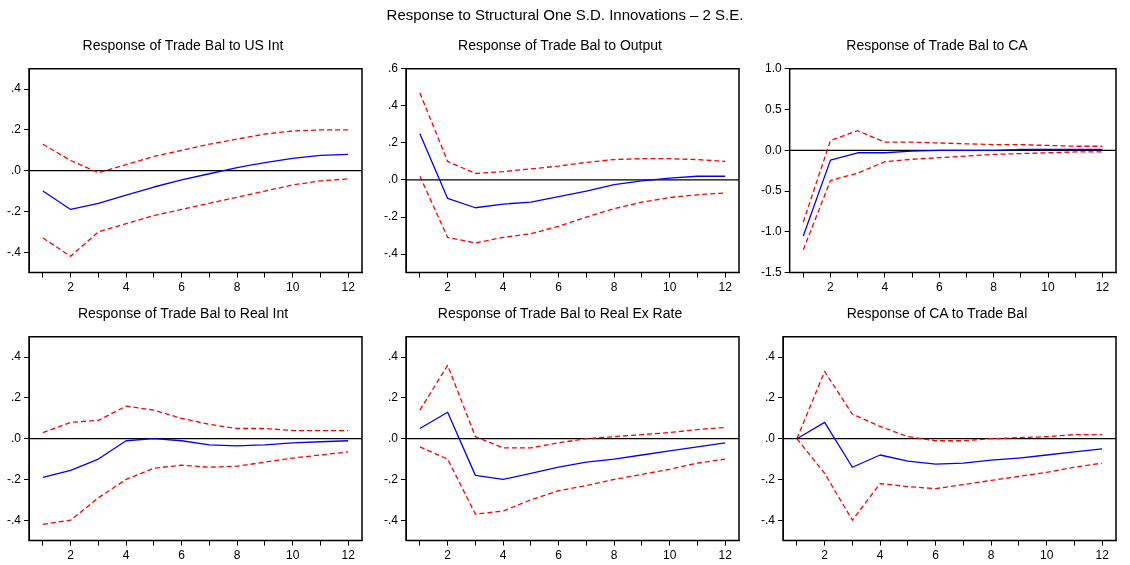  Describe the element at coordinates (937, 313) in the screenshot. I see `chart-title: Response of CA to Trade Bal` at that location.